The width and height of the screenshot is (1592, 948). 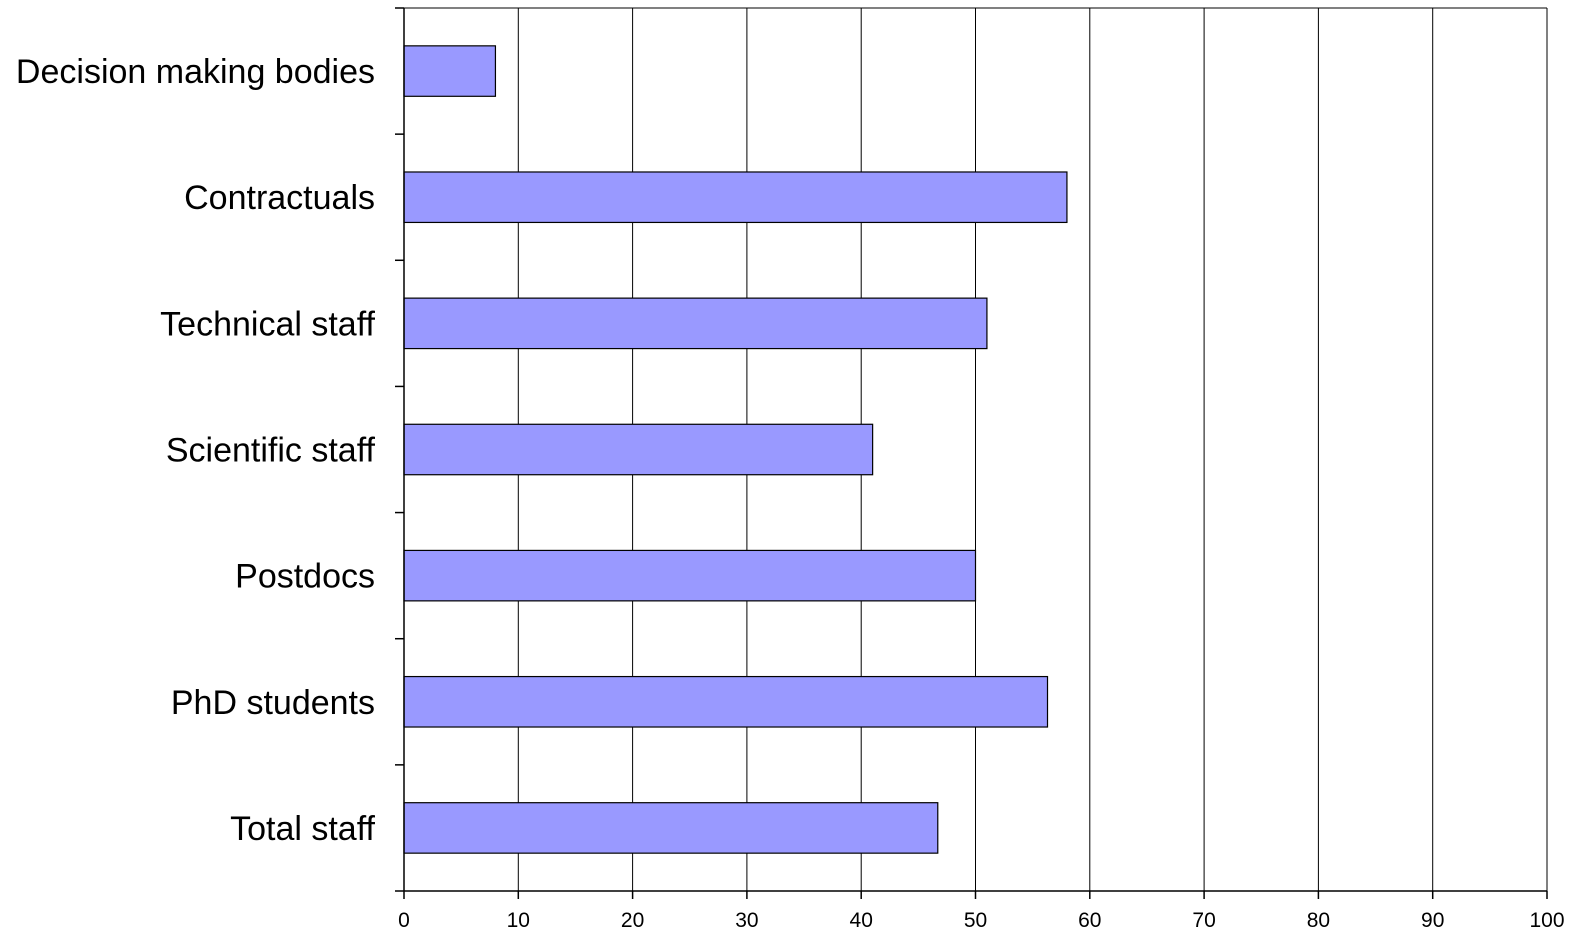 What do you see at coordinates (735, 197) in the screenshot?
I see `bar-contractuals` at bounding box center [735, 197].